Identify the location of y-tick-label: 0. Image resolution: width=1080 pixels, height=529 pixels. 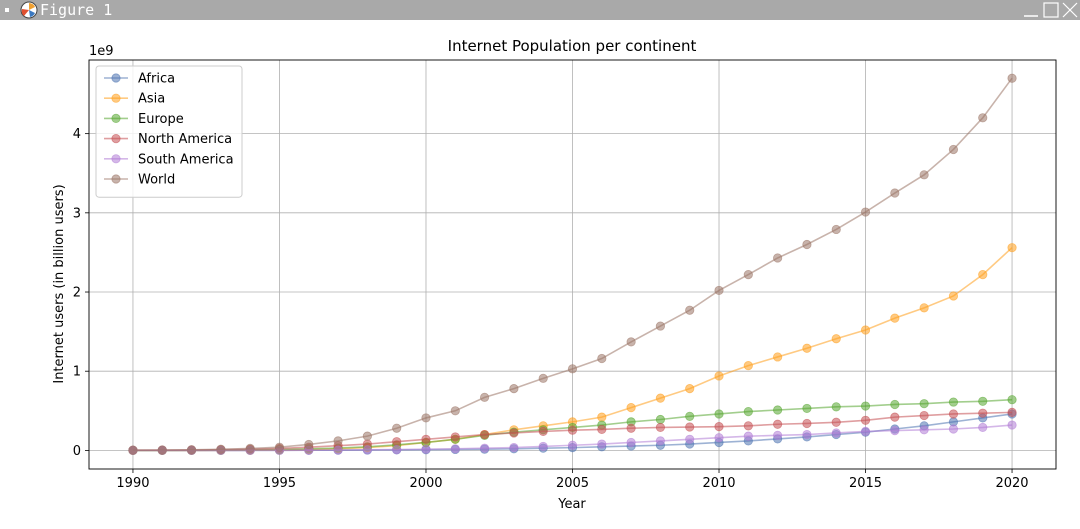
(77, 451).